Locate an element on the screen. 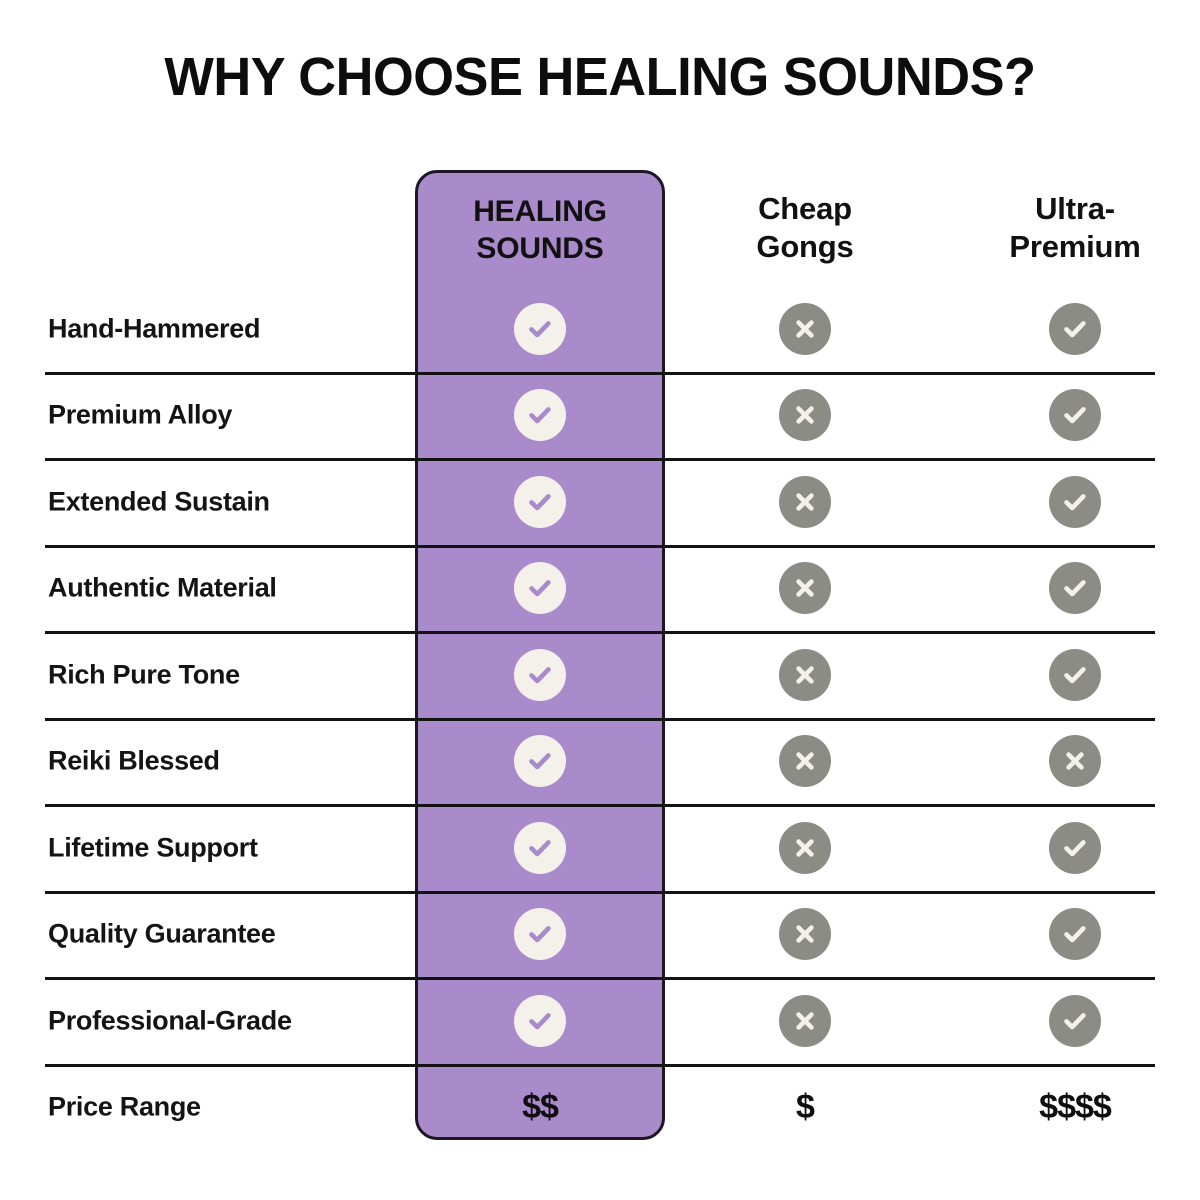 The width and height of the screenshot is (1200, 1200). row-label: Authentic Material is located at coordinates (162, 587).